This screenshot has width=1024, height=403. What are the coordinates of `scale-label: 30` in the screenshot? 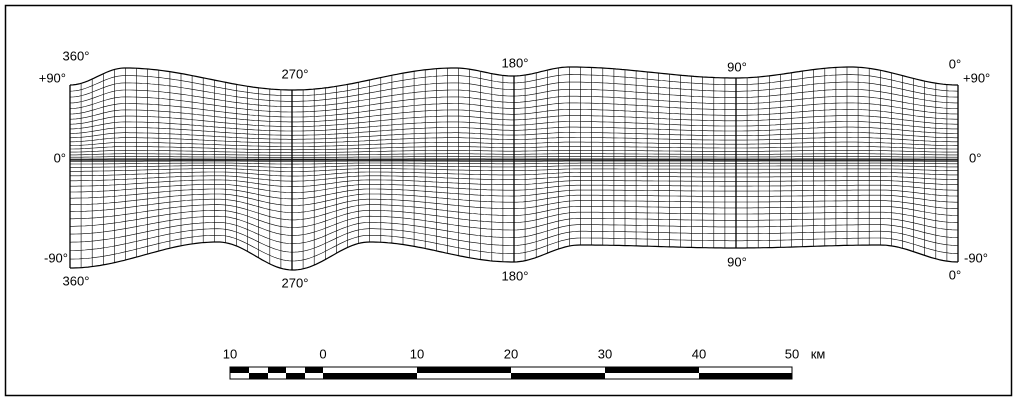 It's located at (605, 353).